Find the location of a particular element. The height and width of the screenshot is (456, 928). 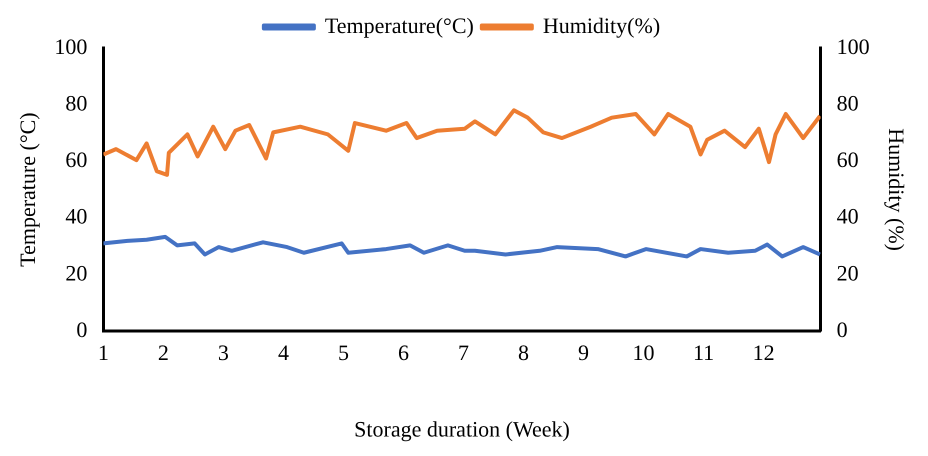

x-tick-label: 1 is located at coordinates (103, 353).